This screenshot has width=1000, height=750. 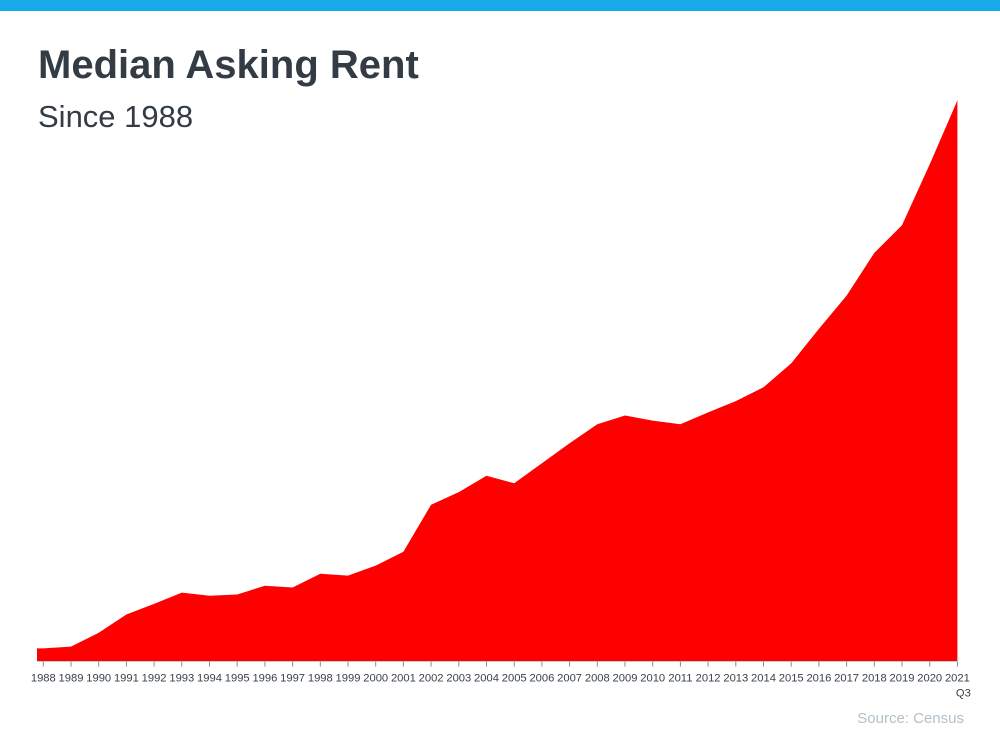 I want to click on x-axis-label: 2002, so click(x=431, y=679).